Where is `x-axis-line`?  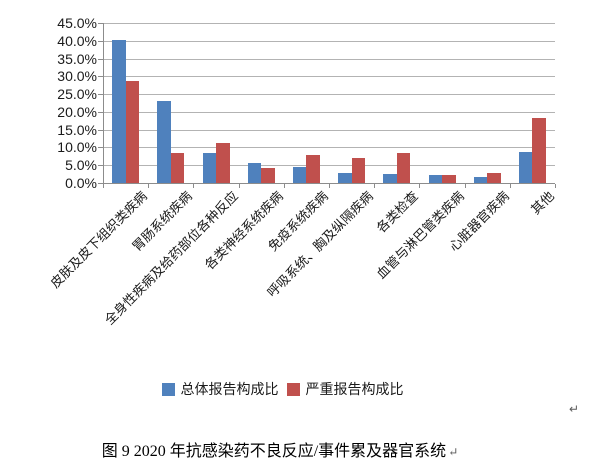
x-axis-line is located at coordinates (329, 183).